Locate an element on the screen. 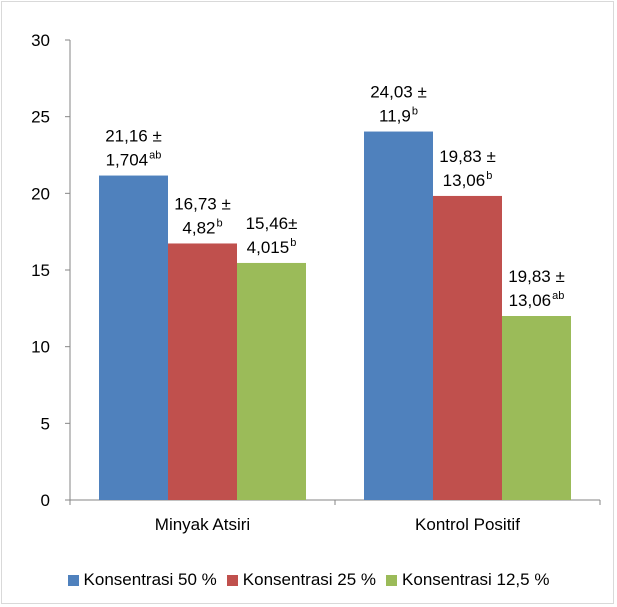 The height and width of the screenshot is (607, 617). y-axis-tick-labels: 0 5 10 15 20 25 30 is located at coordinates (40, 270).